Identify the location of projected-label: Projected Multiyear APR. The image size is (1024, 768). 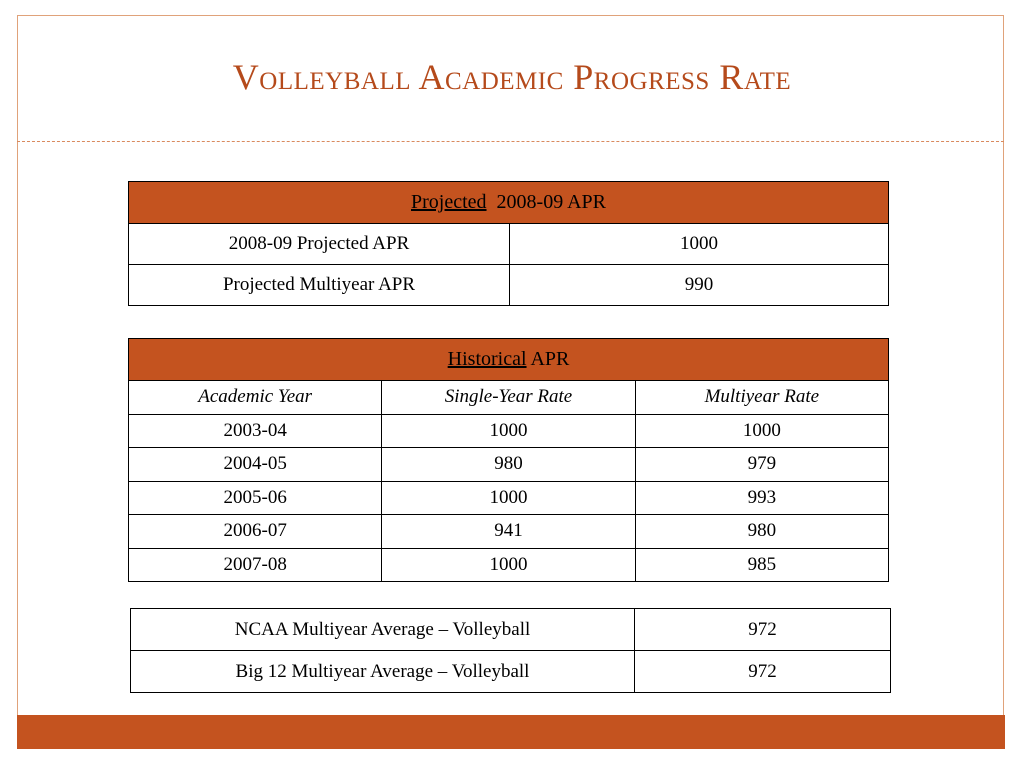
(319, 285).